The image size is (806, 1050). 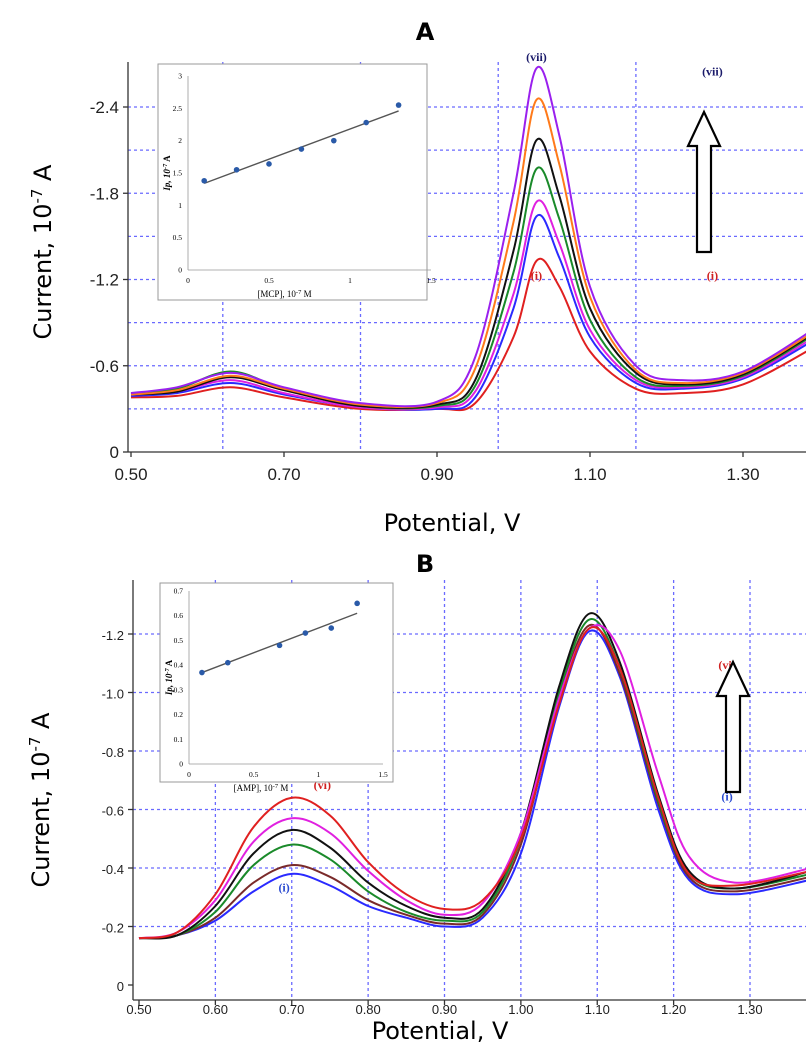 What do you see at coordinates (179, 591) in the screenshot?
I see `panel-b-inset-y-tick-7: 0.7` at bounding box center [179, 591].